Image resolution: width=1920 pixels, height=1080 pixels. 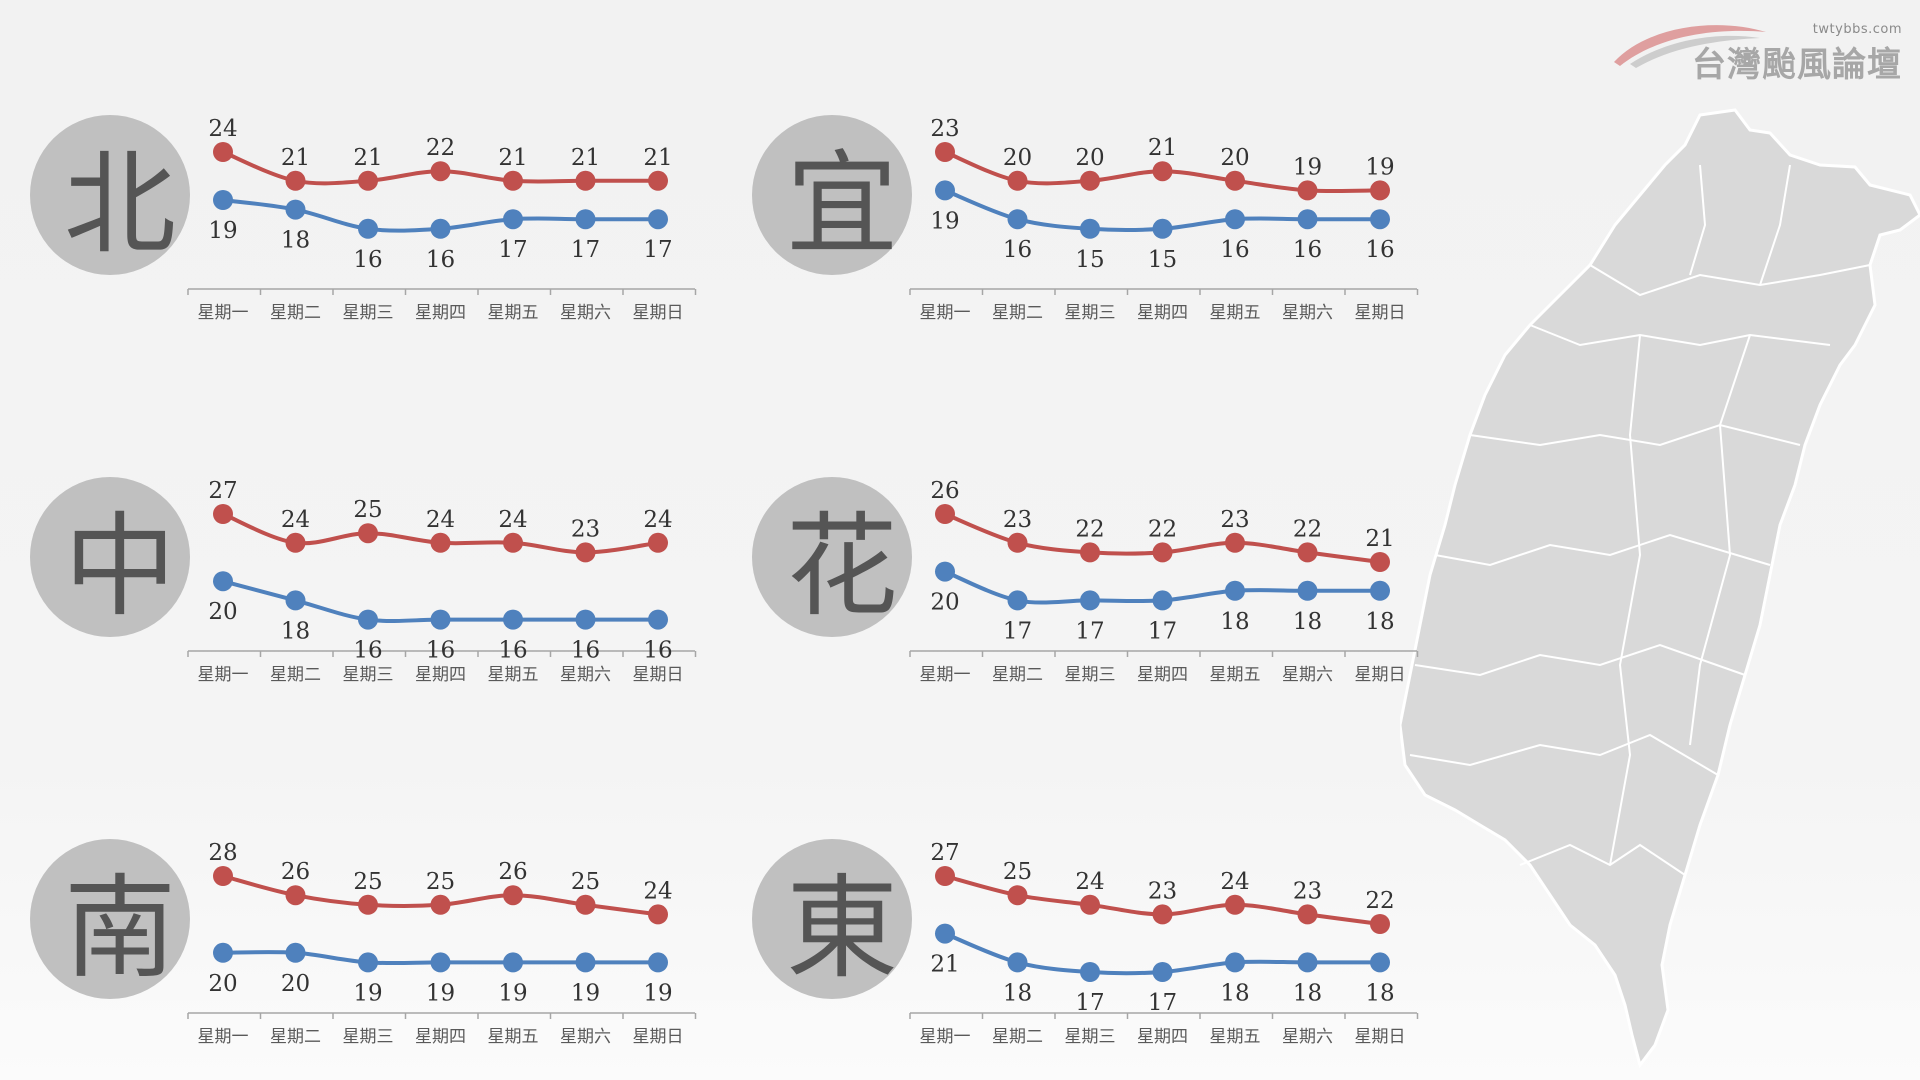 I want to click on x-tick-label: 星期四, so click(x=440, y=1037).